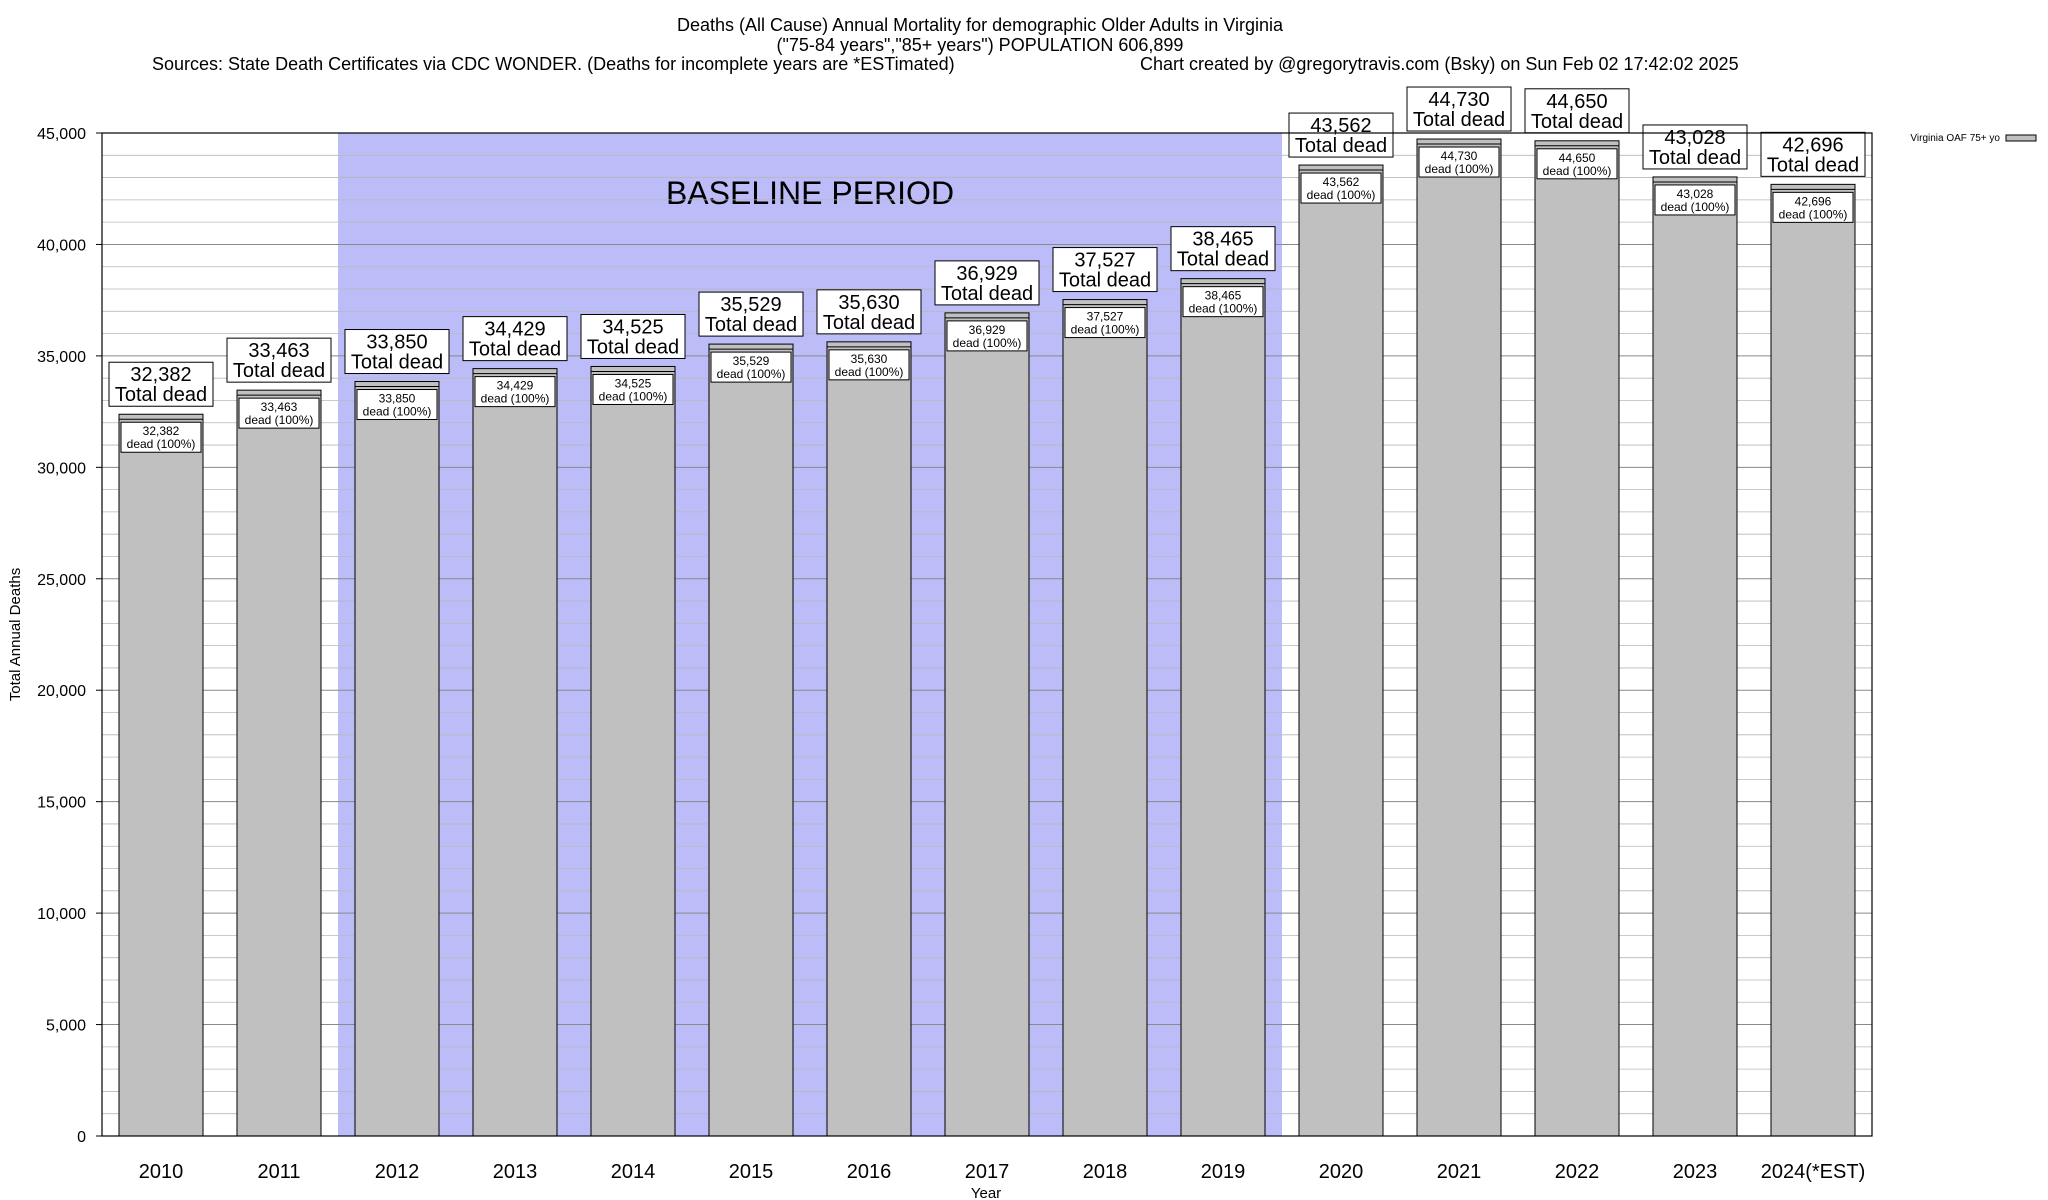 This screenshot has width=2048, height=1200. Describe the element at coordinates (61, 468) in the screenshot. I see `y-tick-label: 30,000` at that location.